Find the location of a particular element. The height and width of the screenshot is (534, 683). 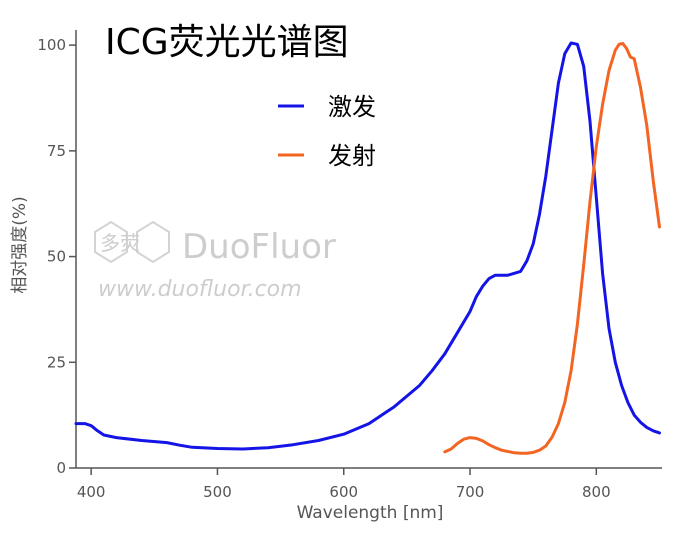

legend: 激发 发射 is located at coordinates (327, 131).